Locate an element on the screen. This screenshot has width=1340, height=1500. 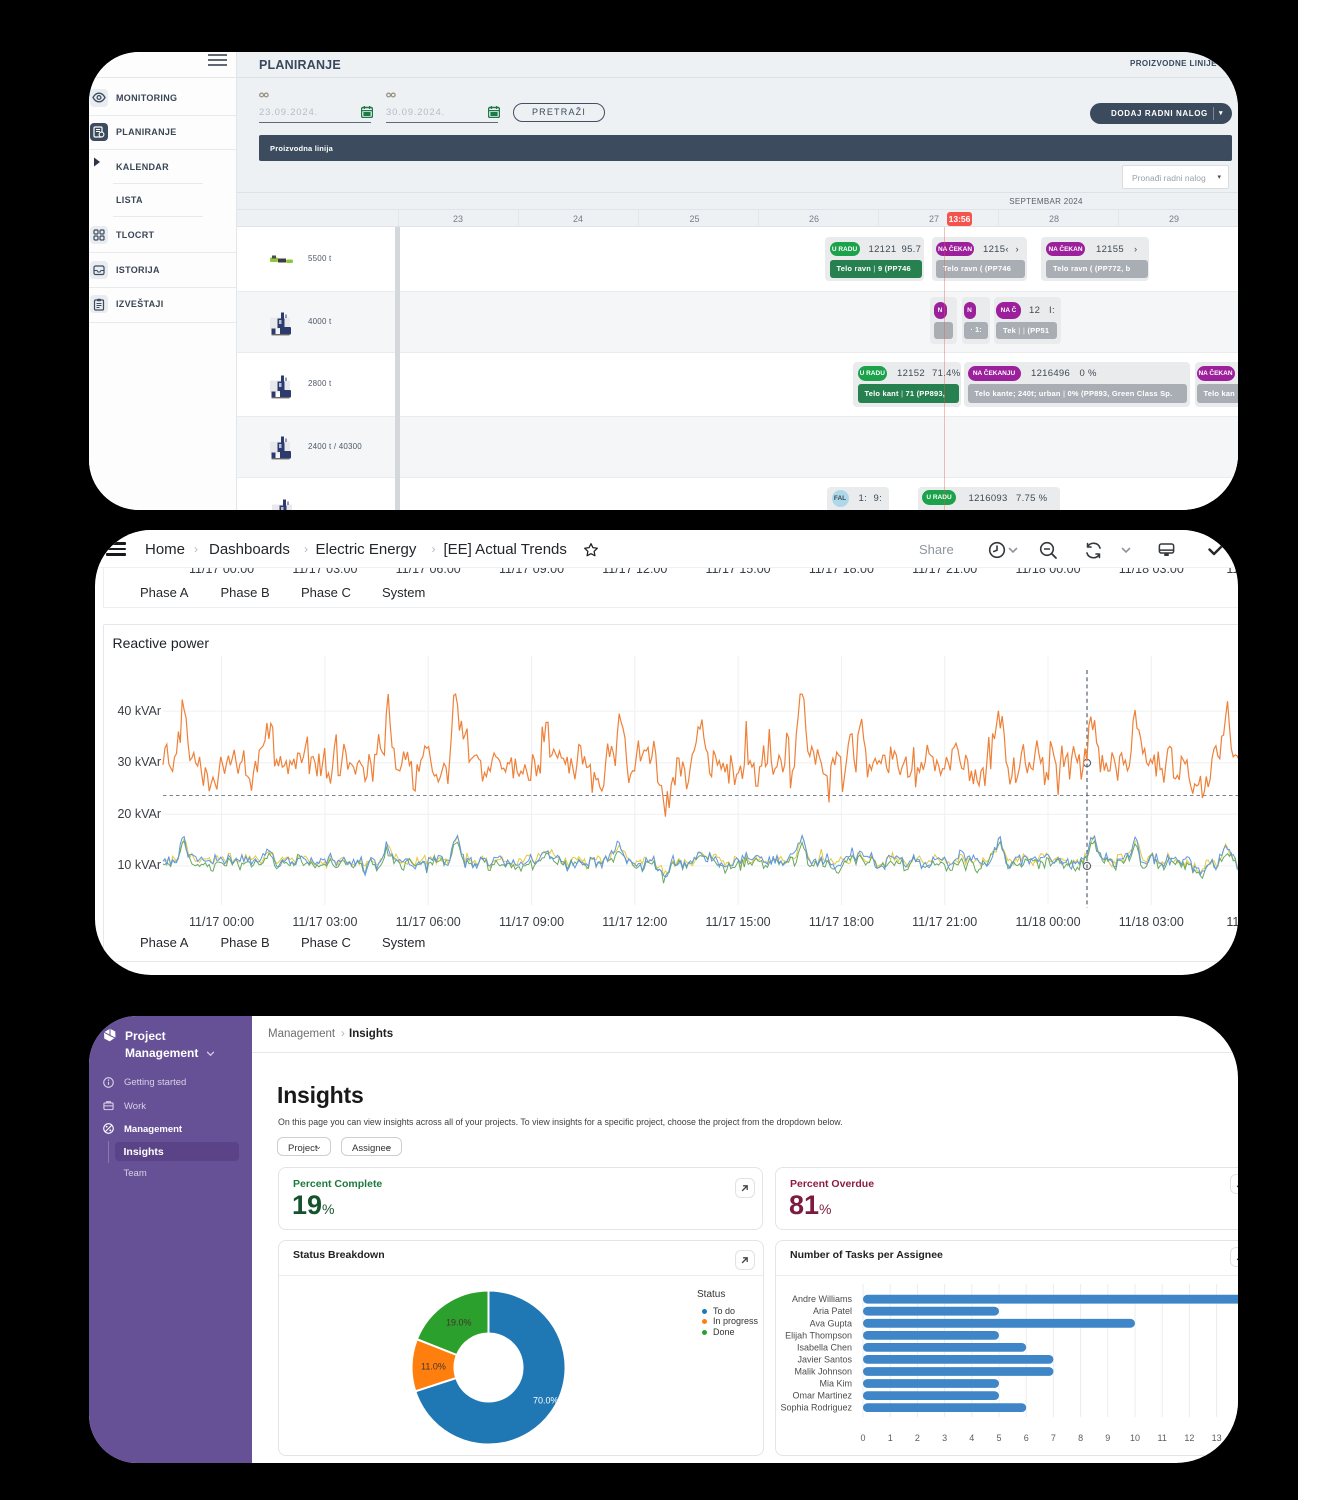
svg-text: 5 is located at coordinates (998, 1438).